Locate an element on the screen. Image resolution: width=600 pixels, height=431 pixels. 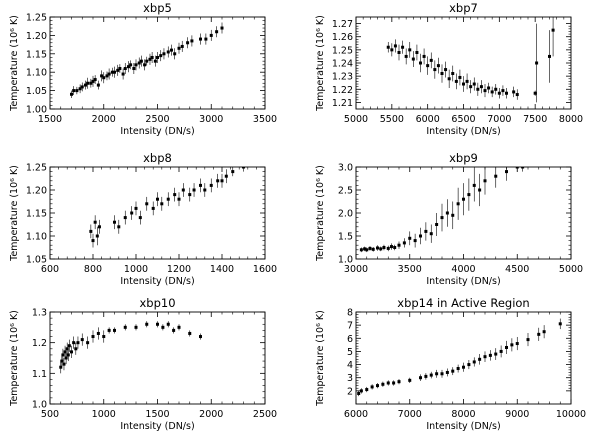
y-tick-label: 1.20 is located at coordinates (36, 36).